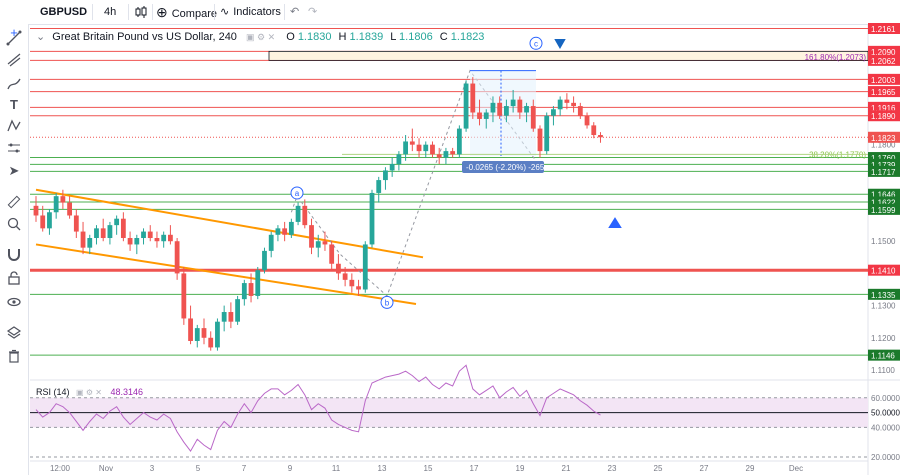  What do you see at coordinates (141, 12) in the screenshot?
I see `bar-style-icon` at bounding box center [141, 12].